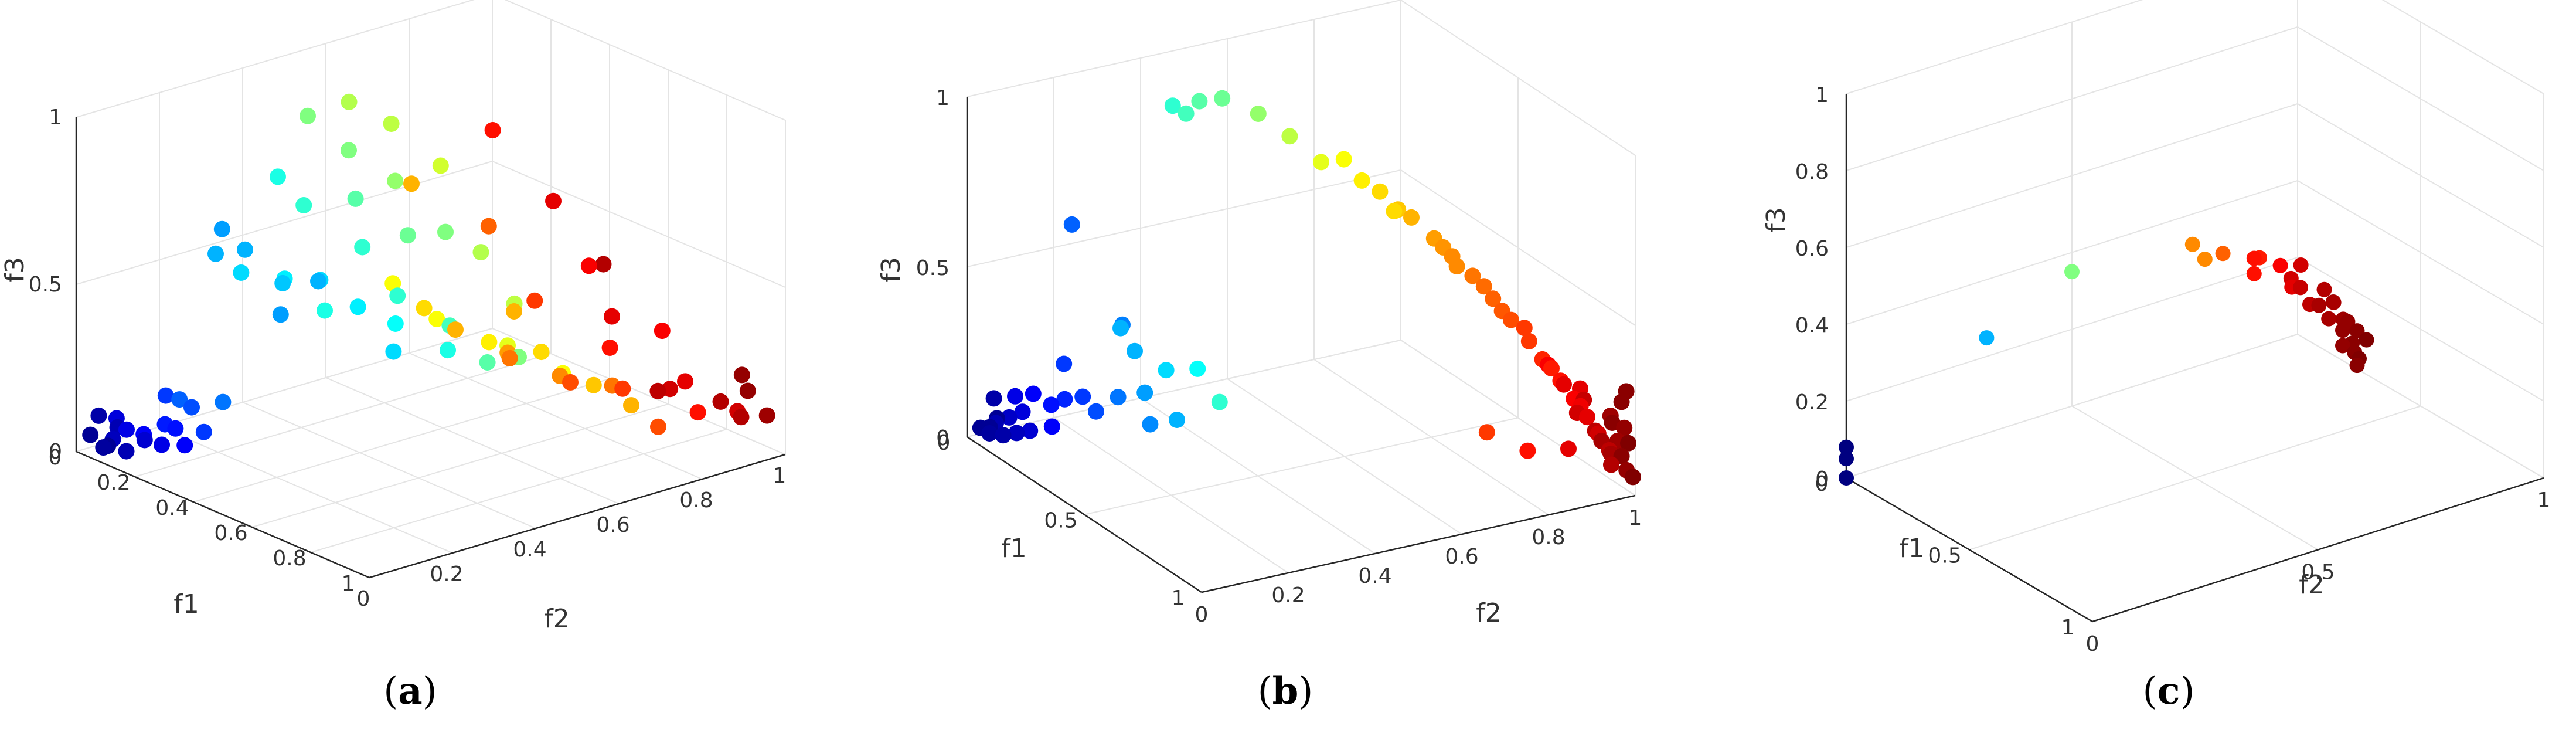  I want to click on f3-tick-label: 0.8, so click(1812, 172).